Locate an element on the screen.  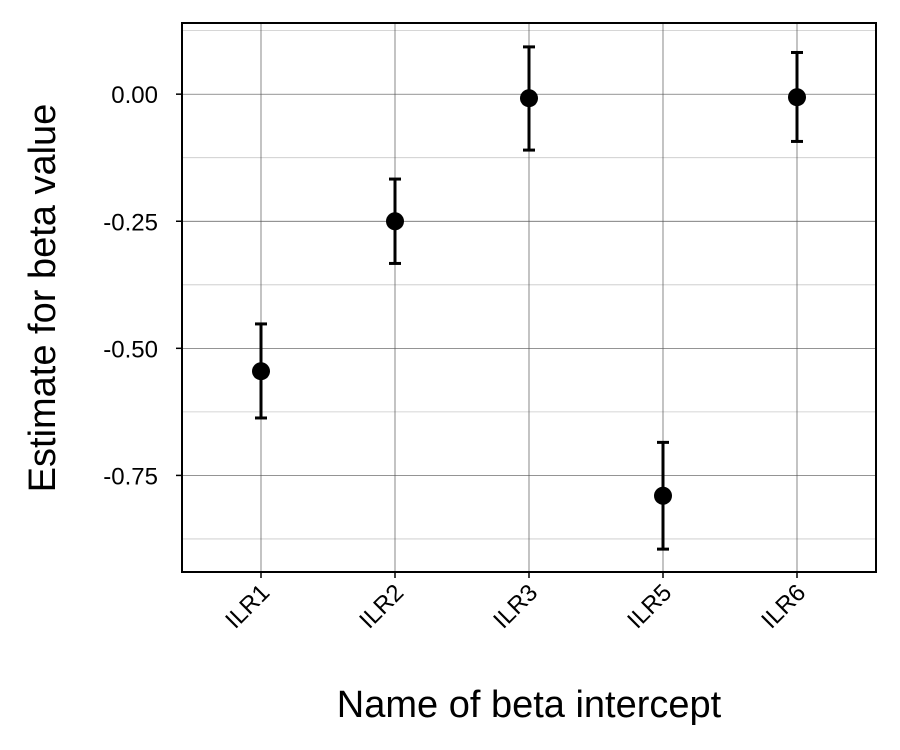
x-axis-title: Name of beta intercept is located at coordinates (529, 705).